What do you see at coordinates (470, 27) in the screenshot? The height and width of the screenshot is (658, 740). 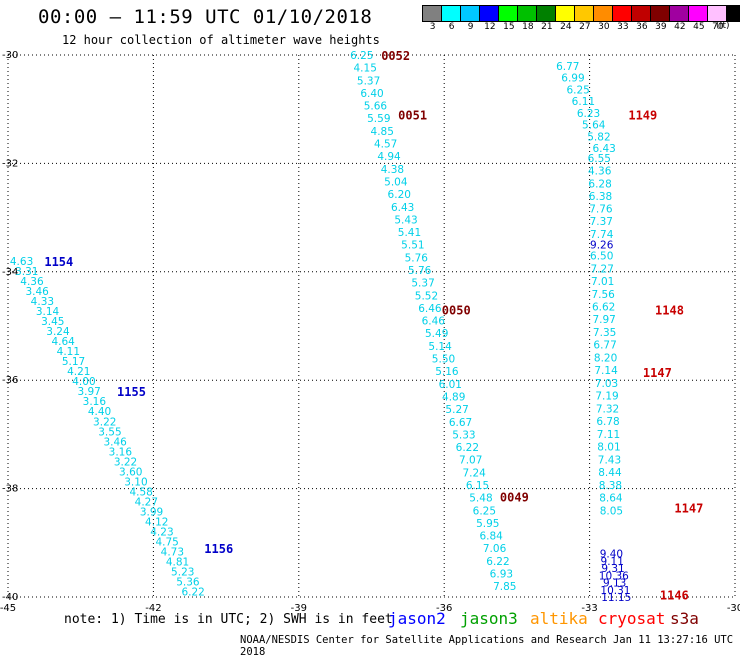 I see `colorbar-label: 9` at bounding box center [470, 27].